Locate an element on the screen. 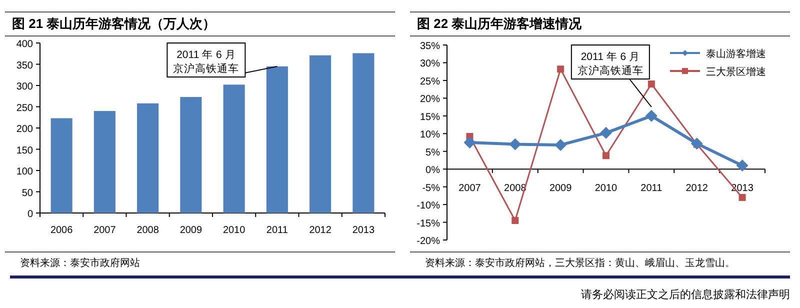 This screenshot has height=308, width=800. y-tick-label: 5% is located at coordinates (433, 152).